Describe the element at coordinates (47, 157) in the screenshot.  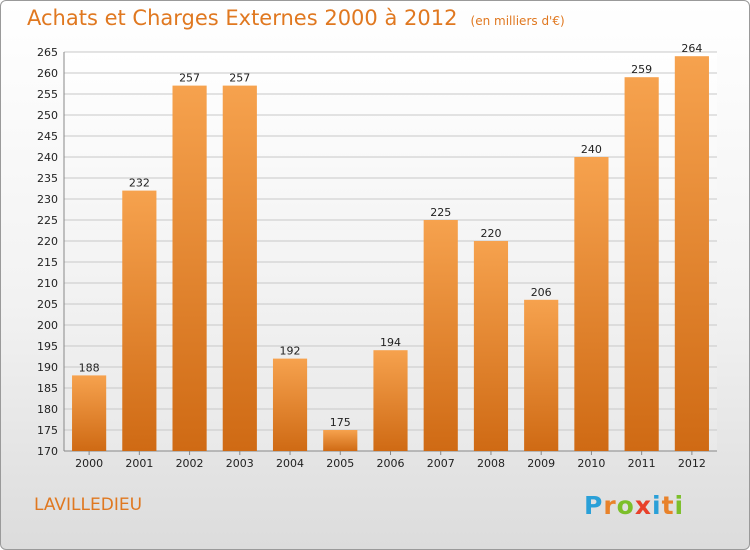
I see `y-tick-label: 240` at that location.